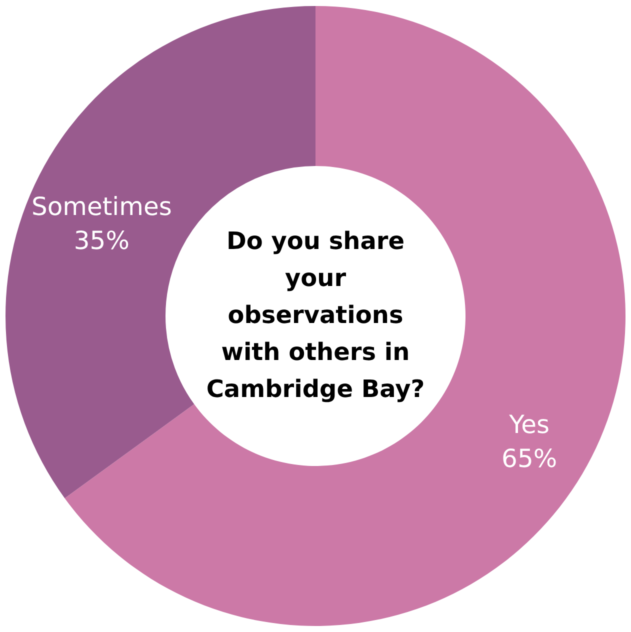 This screenshot has width=631, height=632. I want to click on slice-label: Sometimes, so click(101, 207).